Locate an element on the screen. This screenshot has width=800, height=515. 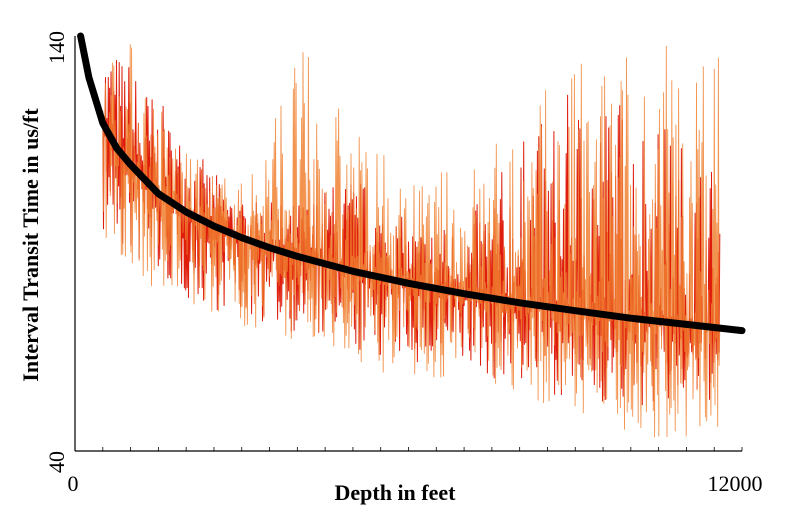
x-tick-label-min: 0 is located at coordinates (73, 483).